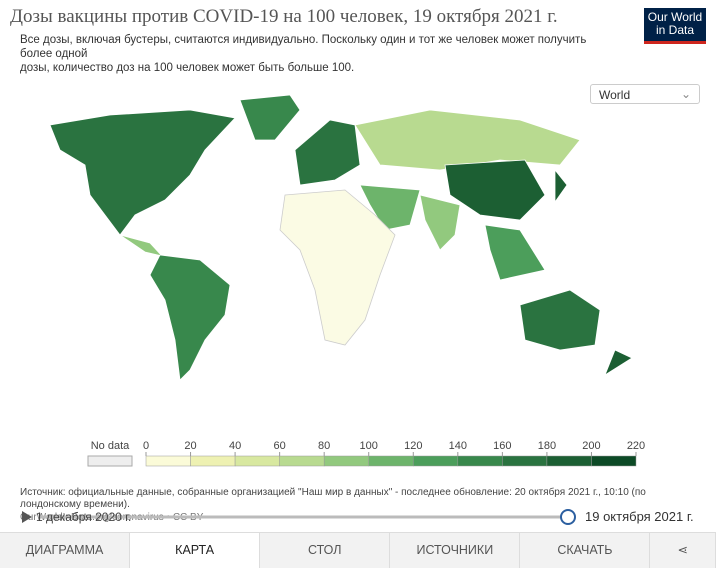 Image resolution: width=716 pixels, height=568 pixels. Describe the element at coordinates (299, 517) in the screenshot. I see `timeline` at that location.